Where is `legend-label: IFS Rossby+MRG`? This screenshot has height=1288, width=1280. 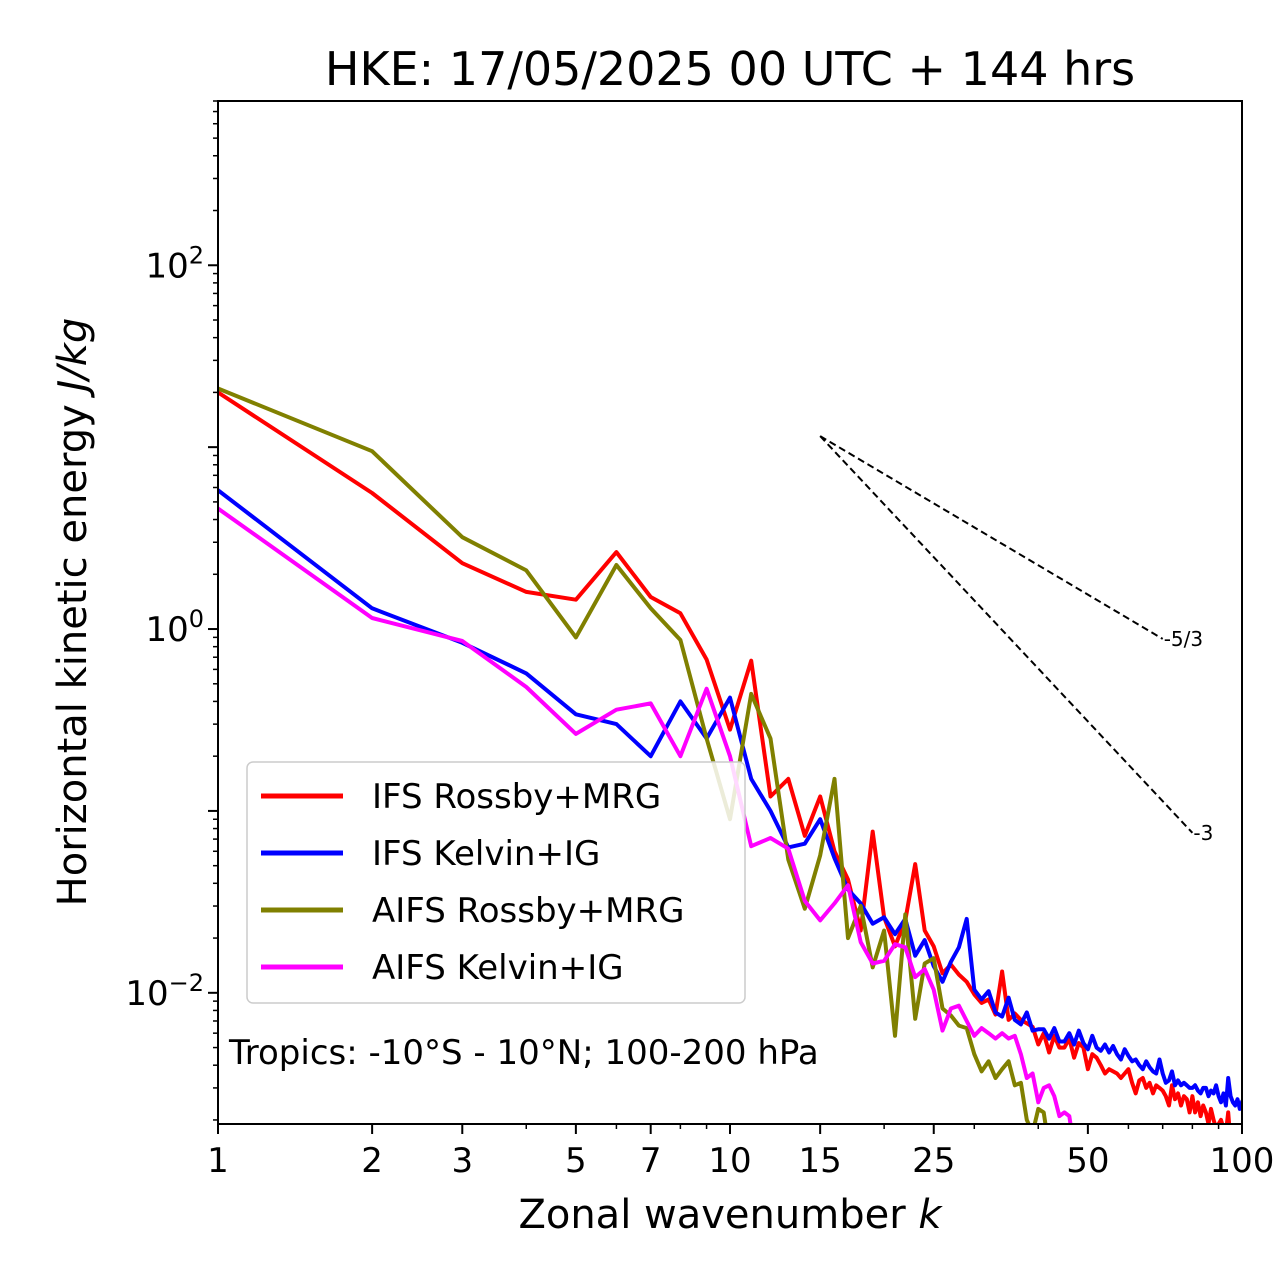 legend-label: IFS Rossby+MRG is located at coordinates (516, 797).